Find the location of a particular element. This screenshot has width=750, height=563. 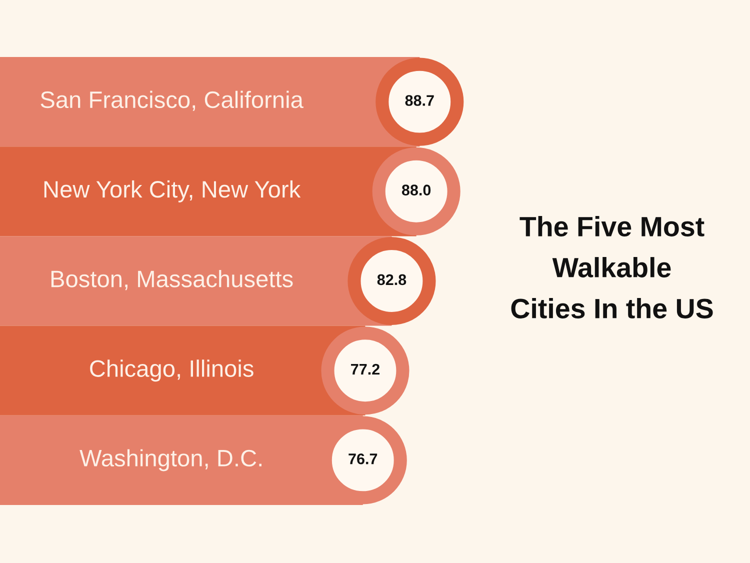

y-tick-label: Boston, Massachusetts is located at coordinates (172, 280).